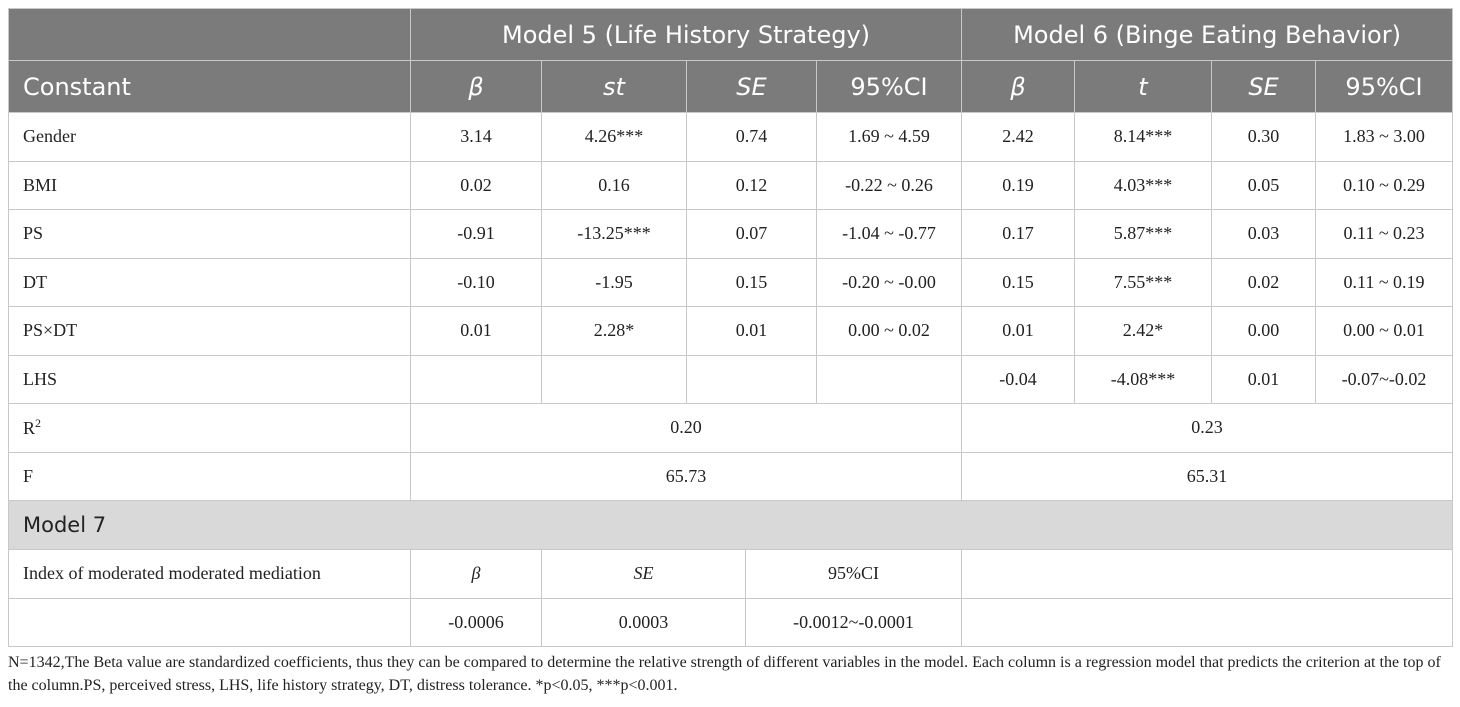 The width and height of the screenshot is (1460, 707). I want to click on m6-t: 7.55***, so click(1143, 282).